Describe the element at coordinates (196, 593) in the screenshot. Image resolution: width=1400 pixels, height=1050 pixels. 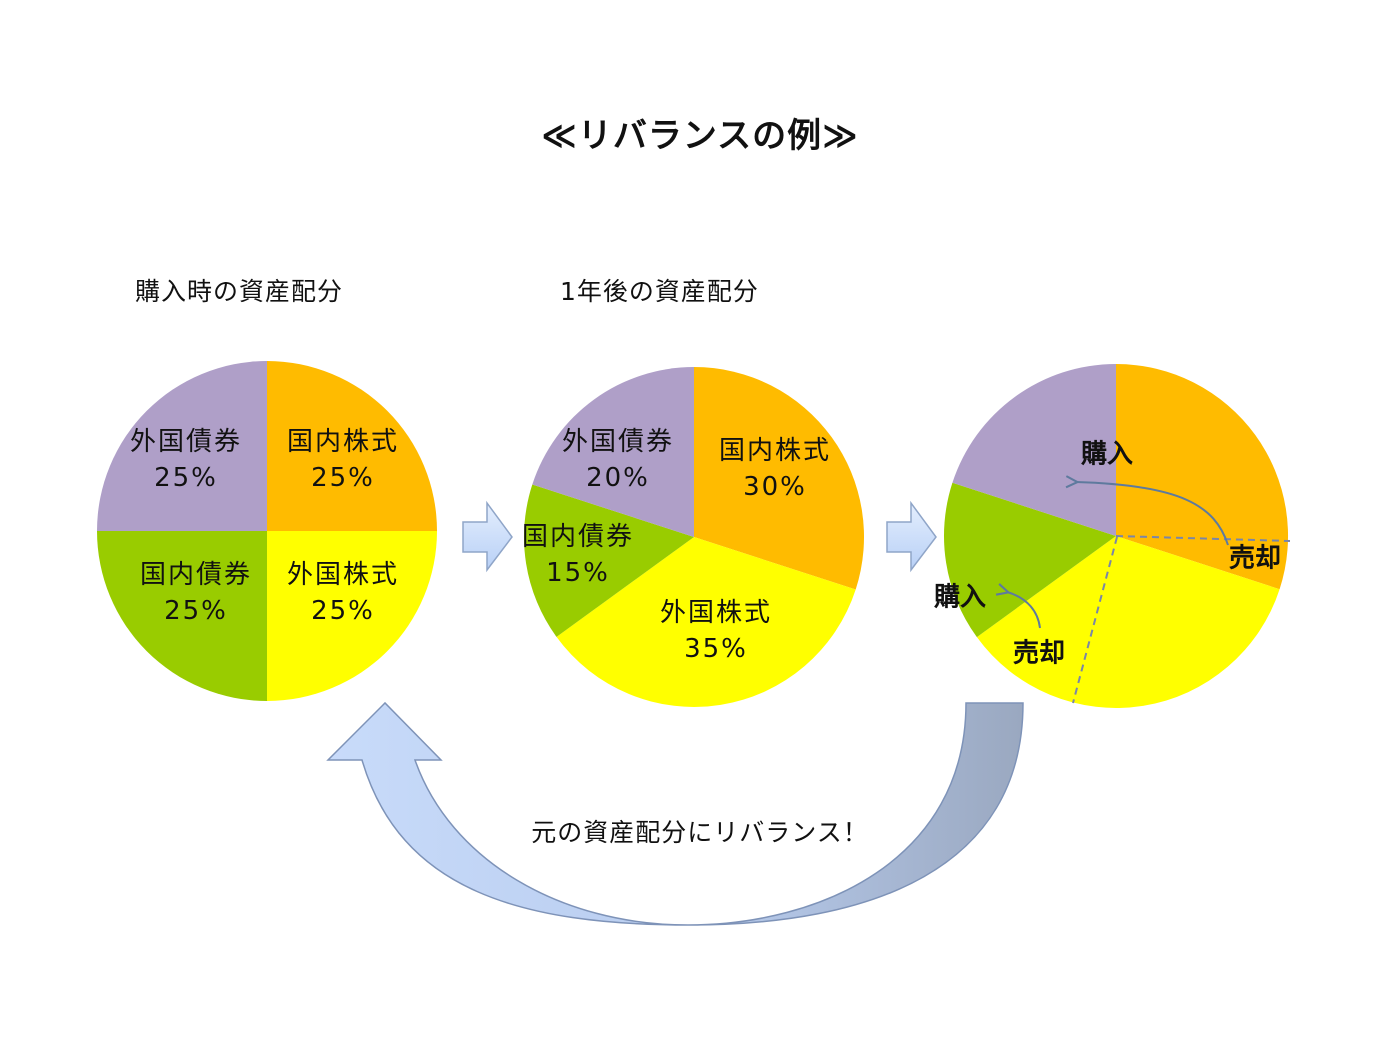
I see `pie-initial-label-domestic-bond: 国内債券 25%` at that location.